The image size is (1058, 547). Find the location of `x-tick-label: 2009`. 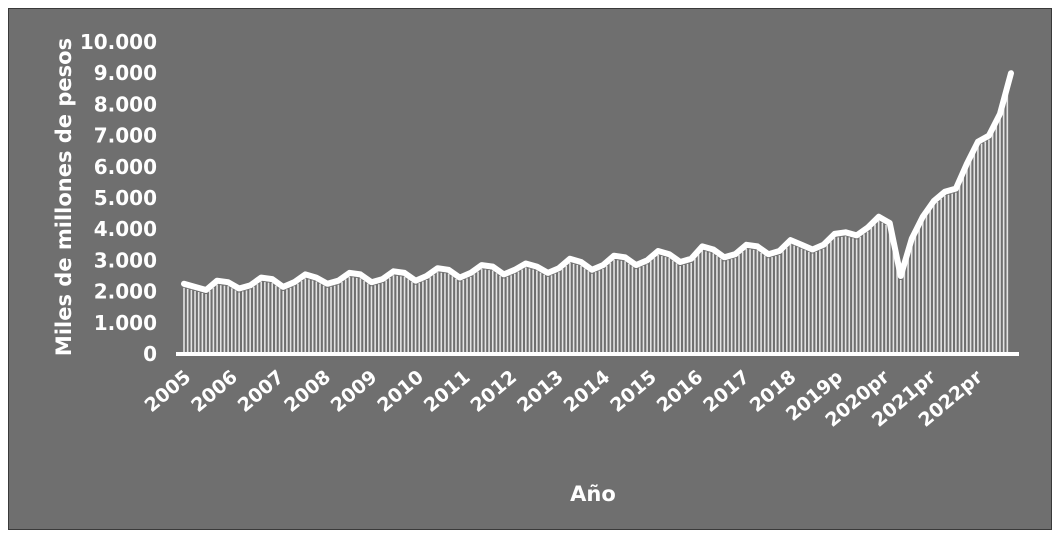

x-tick-label: 2009 is located at coordinates (354, 391).